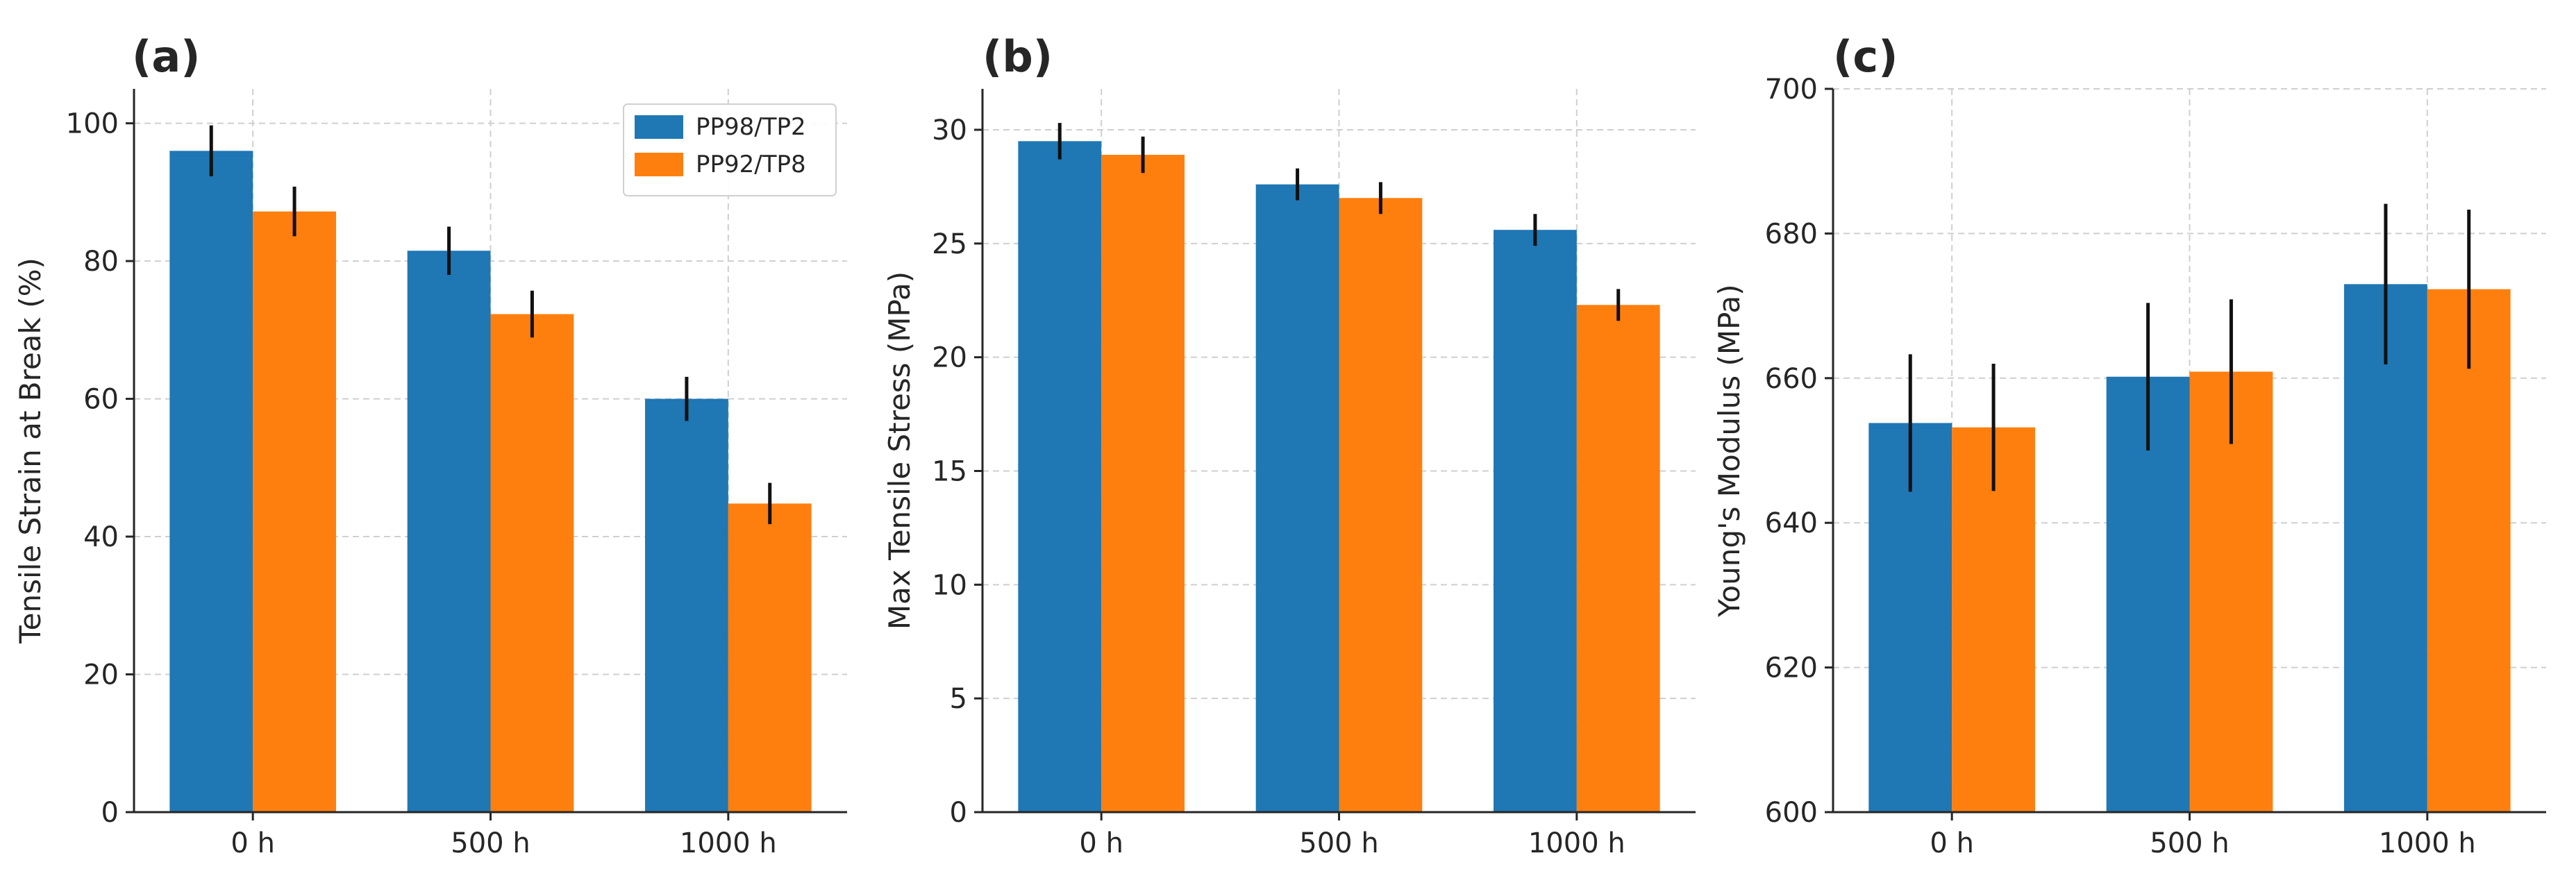 This screenshot has height=876, width=2576. What do you see at coordinates (101, 400) in the screenshot?
I see `y-tick-label: 60` at bounding box center [101, 400].